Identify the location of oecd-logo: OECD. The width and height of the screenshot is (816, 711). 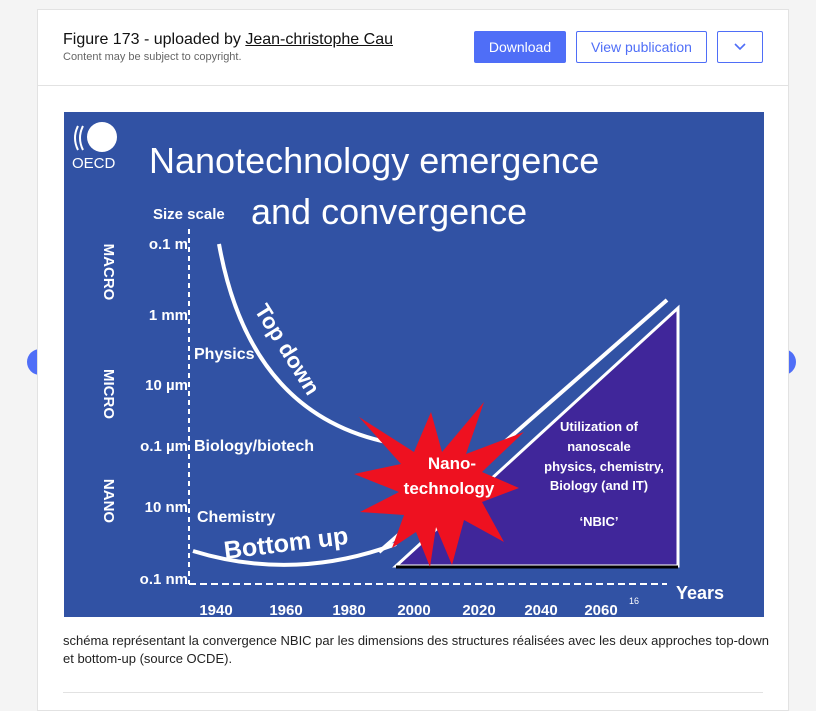
(94, 147).